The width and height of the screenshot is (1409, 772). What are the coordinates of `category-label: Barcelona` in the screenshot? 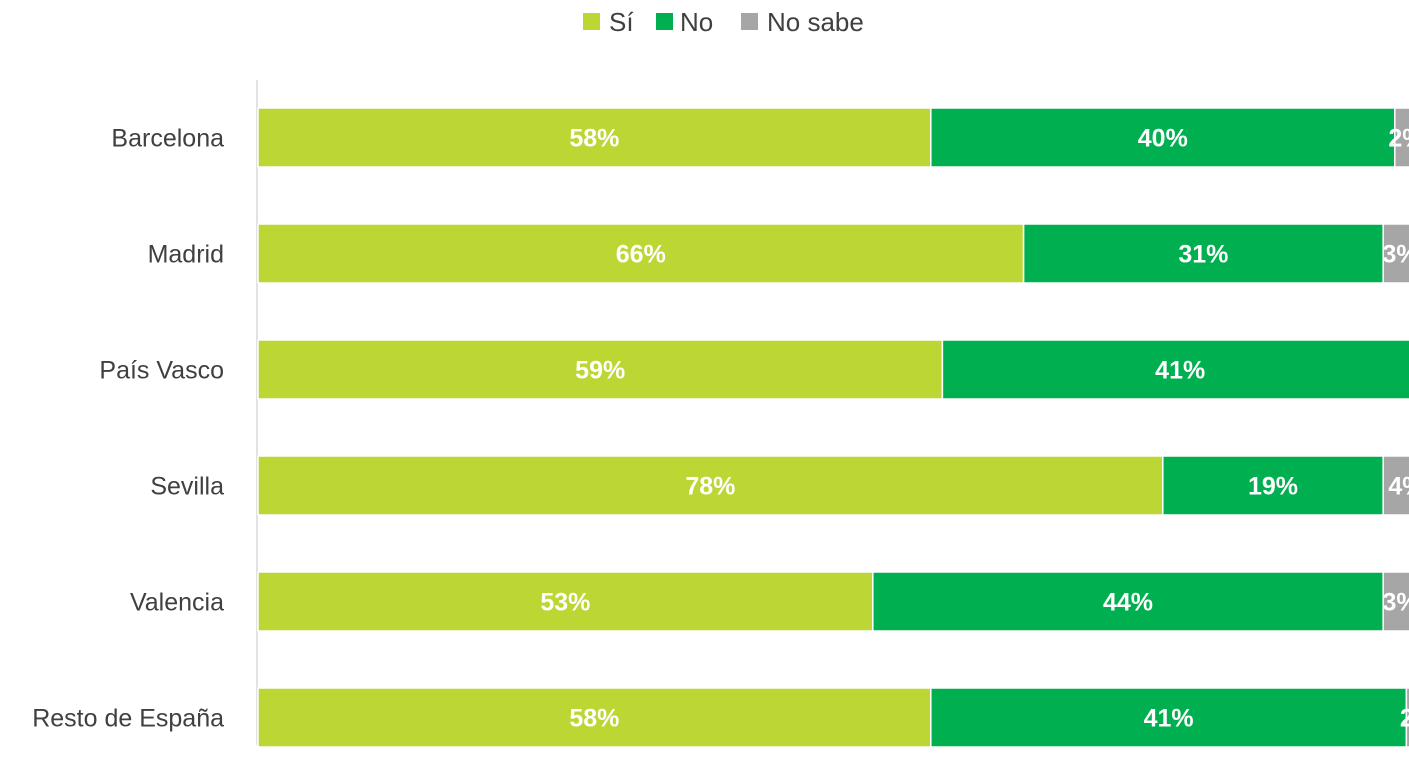 It's located at (167, 139).